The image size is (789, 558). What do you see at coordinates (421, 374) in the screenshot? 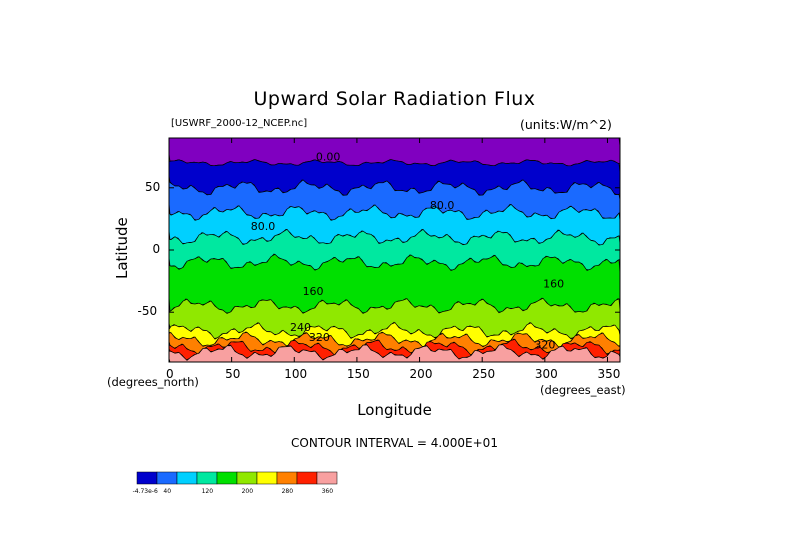
I see `x-tick-label: 200` at bounding box center [421, 374].